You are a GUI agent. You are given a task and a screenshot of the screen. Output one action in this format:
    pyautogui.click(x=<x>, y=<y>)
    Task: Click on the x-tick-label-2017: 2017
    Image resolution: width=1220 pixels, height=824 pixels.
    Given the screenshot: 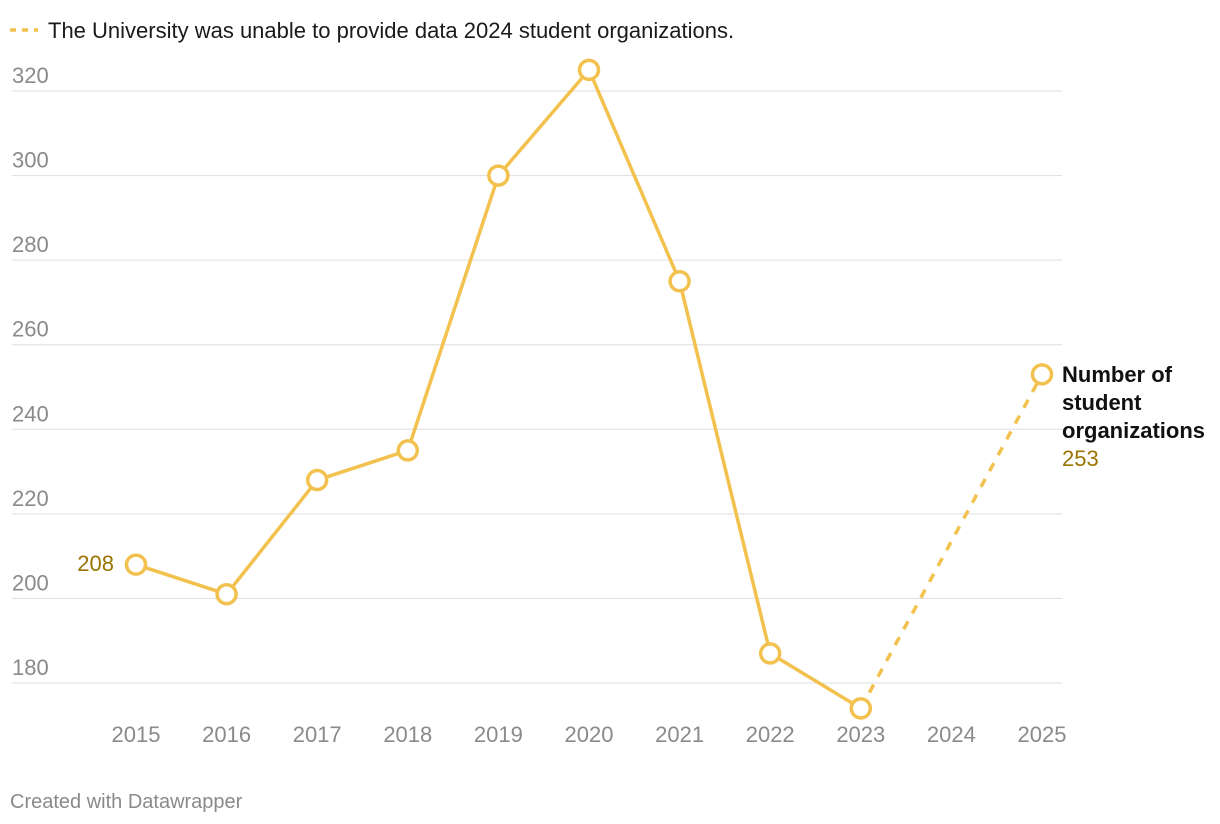 What is the action you would take?
    pyautogui.click(x=317, y=734)
    